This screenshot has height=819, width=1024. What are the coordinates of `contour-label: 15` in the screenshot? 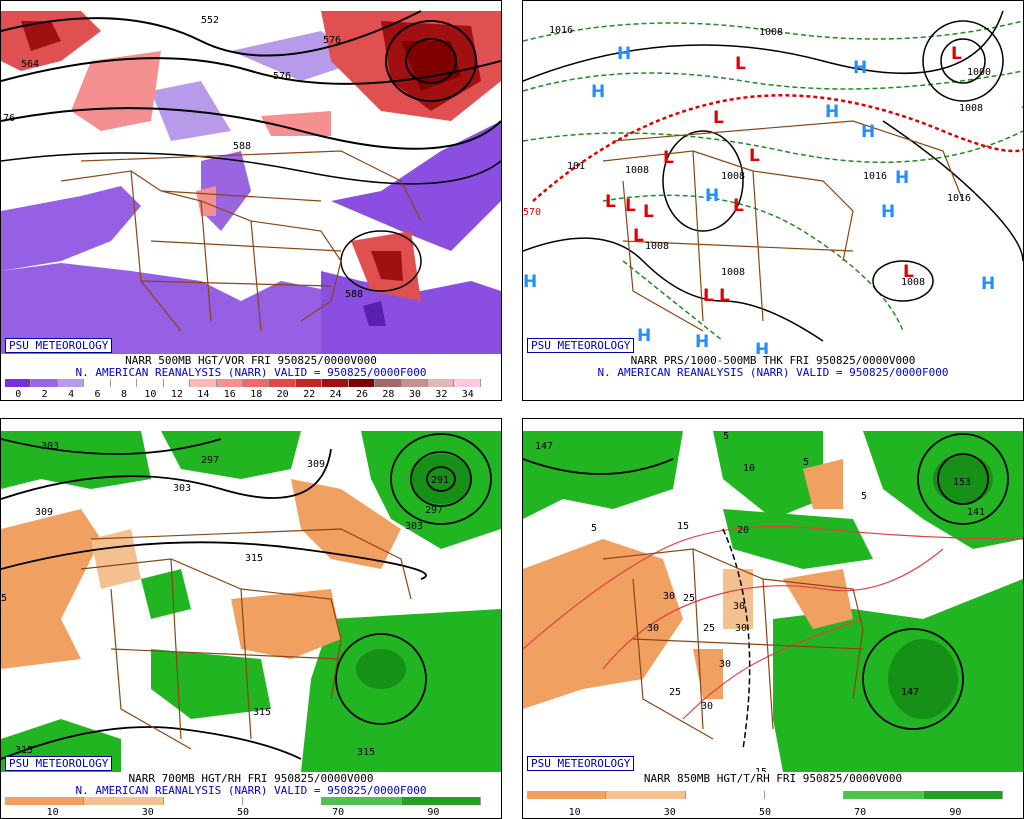 It's located at (683, 526).